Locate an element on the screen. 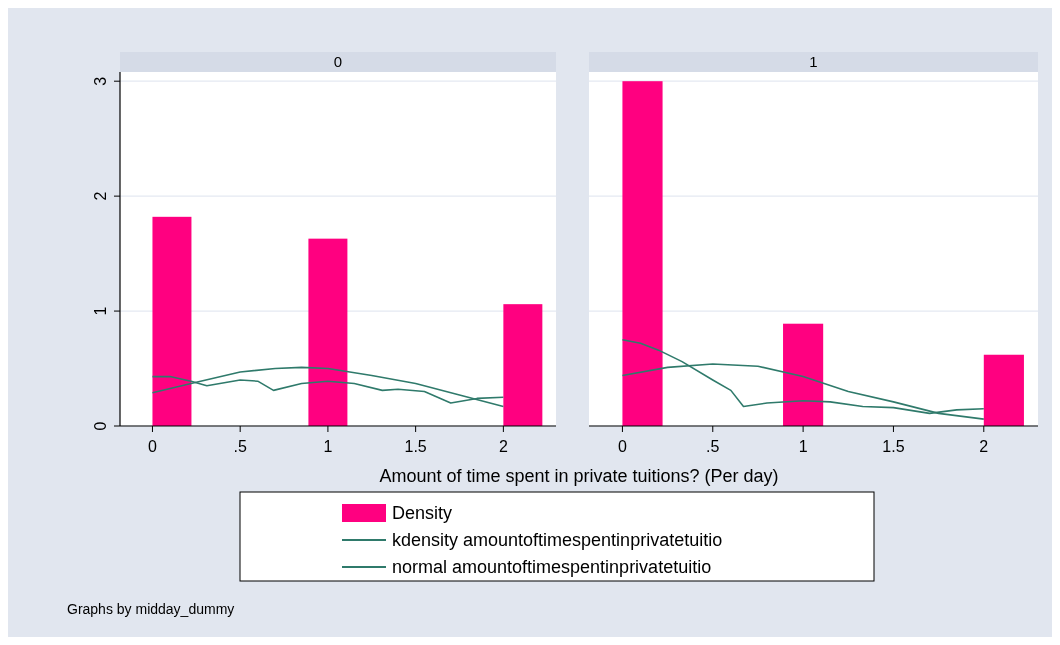 This screenshot has width=1060, height=645. chart-title: 1 is located at coordinates (813, 61).